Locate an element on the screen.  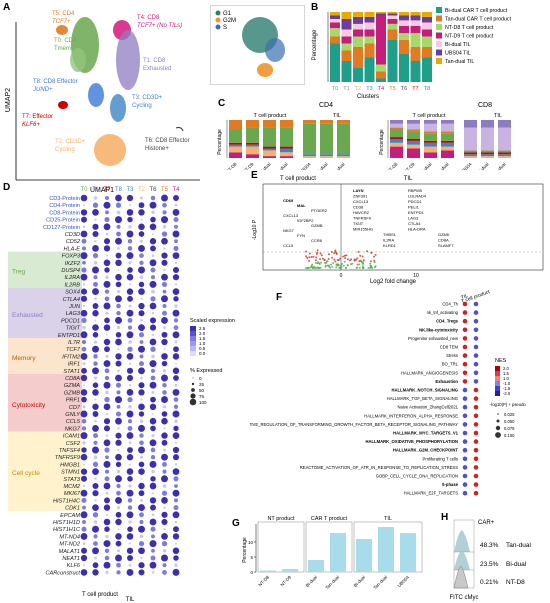
d-band is located at coordinates (45, 269).